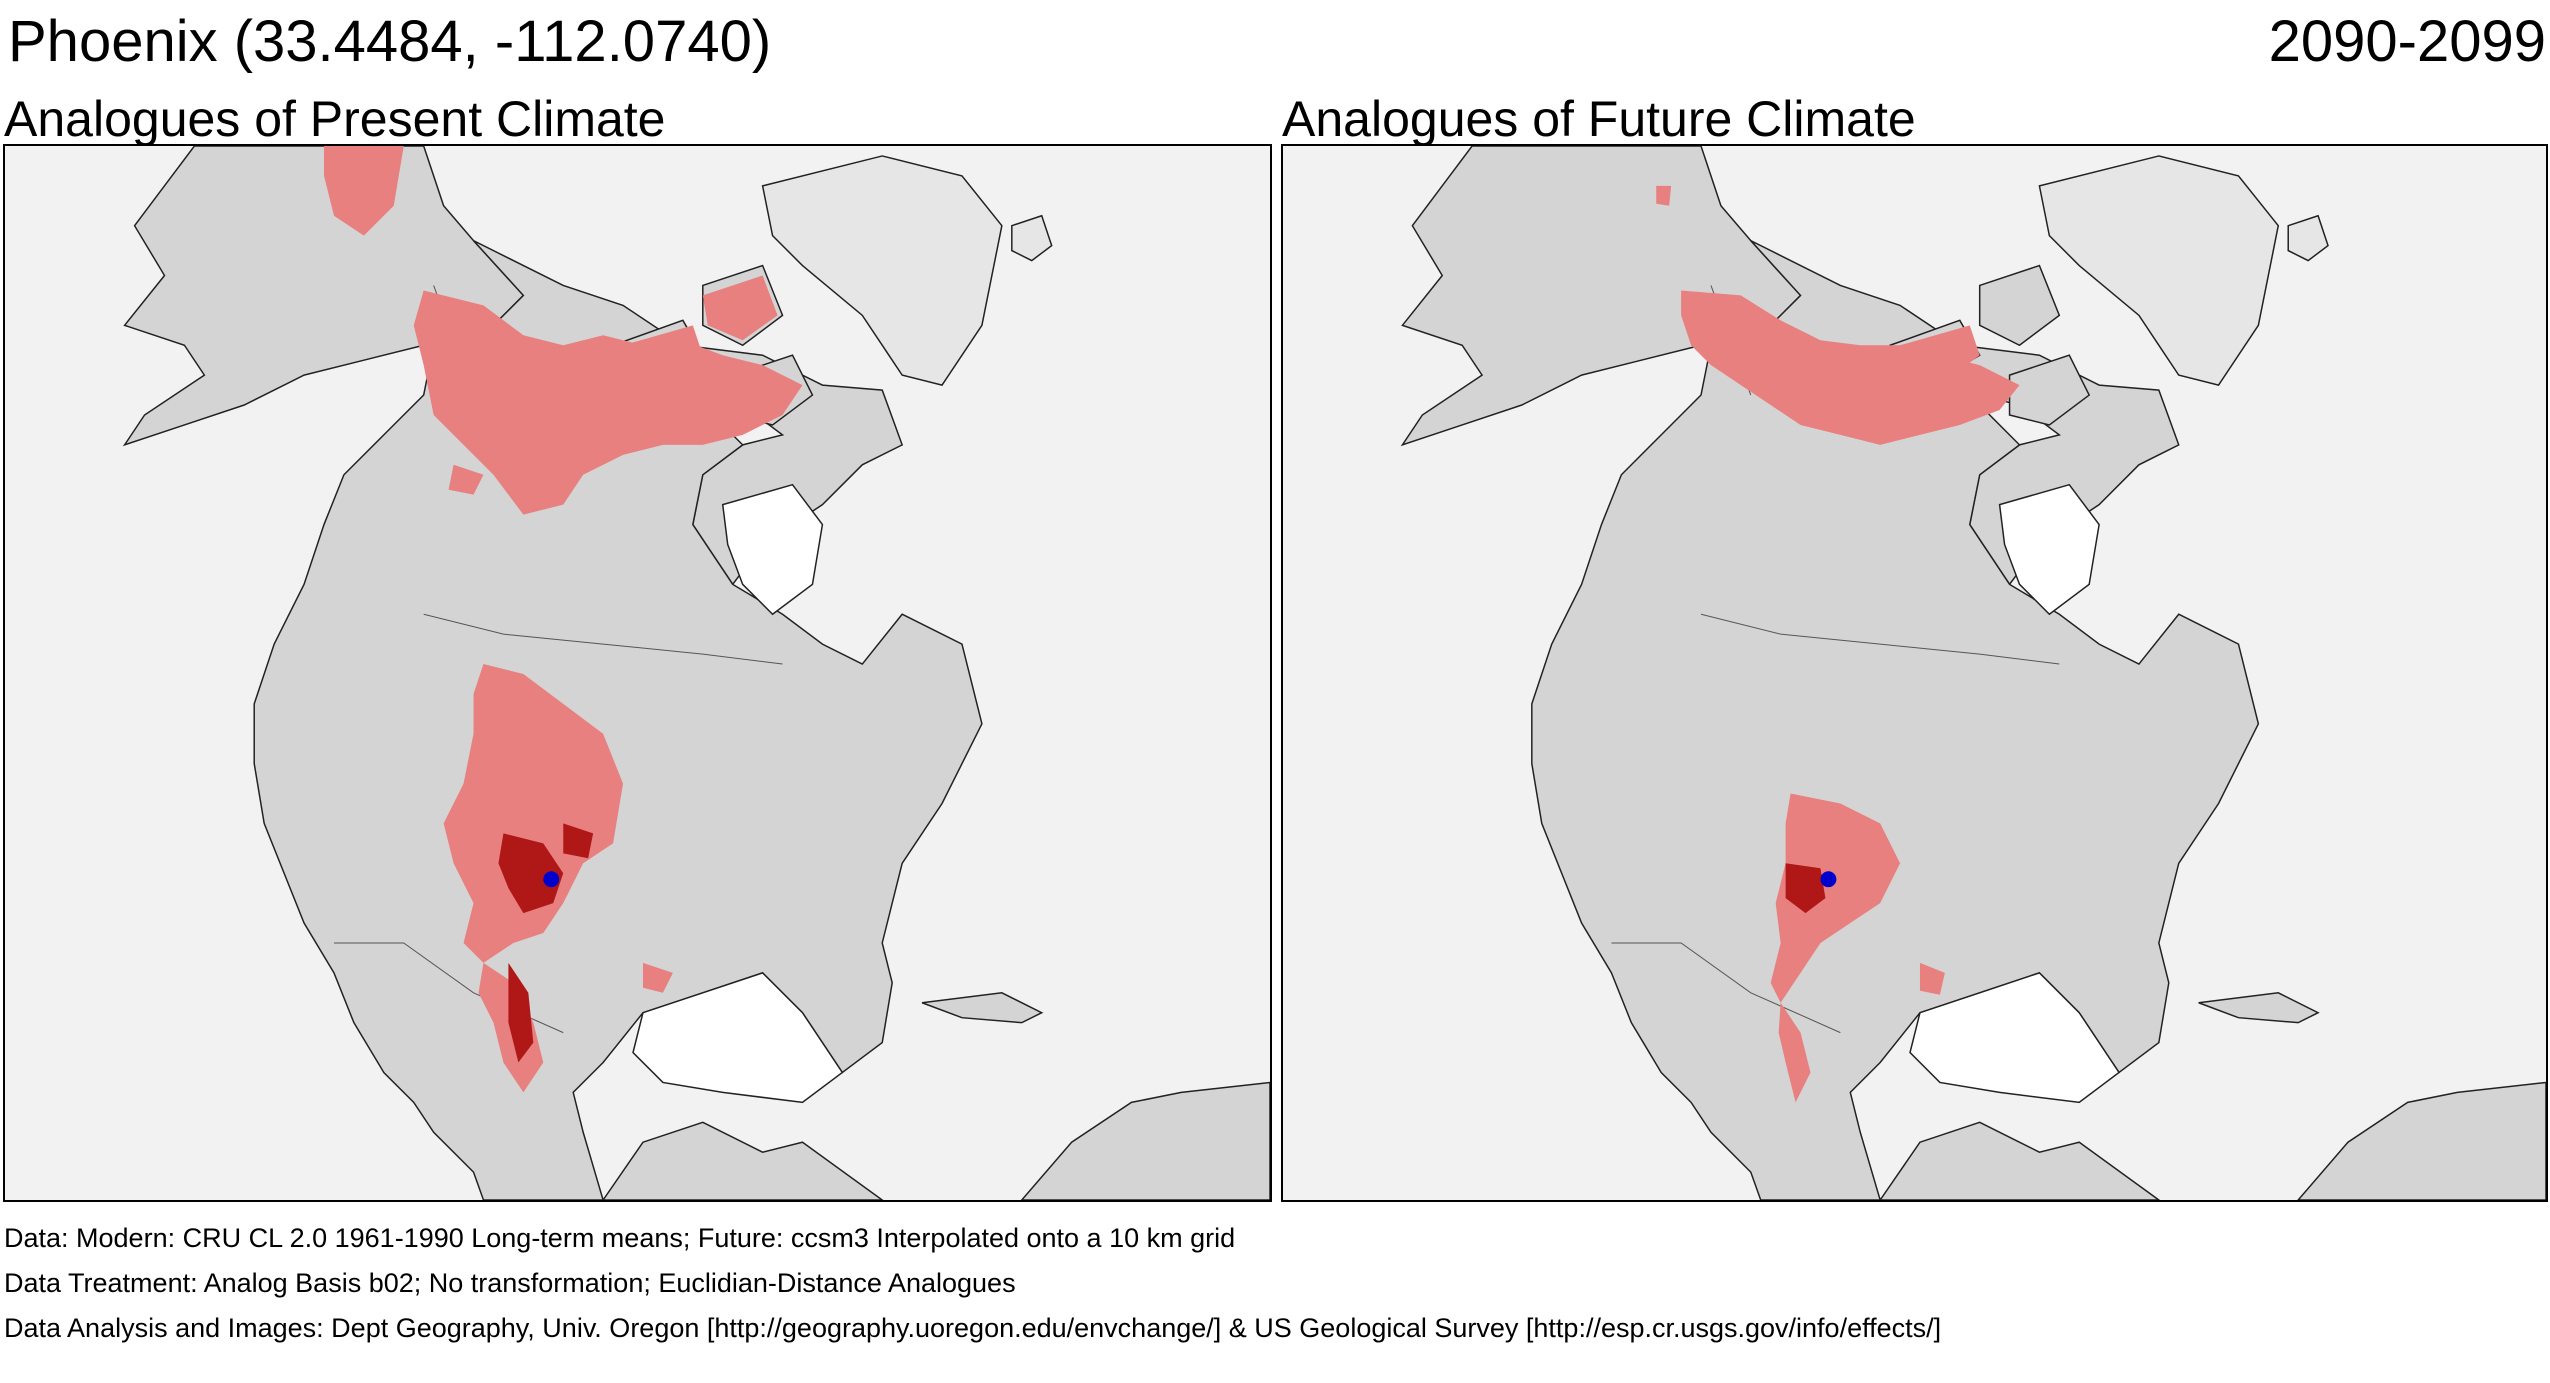 The width and height of the screenshot is (2550, 1383). Describe the element at coordinates (363, 191) in the screenshot. I see `analog-alaska` at that location.